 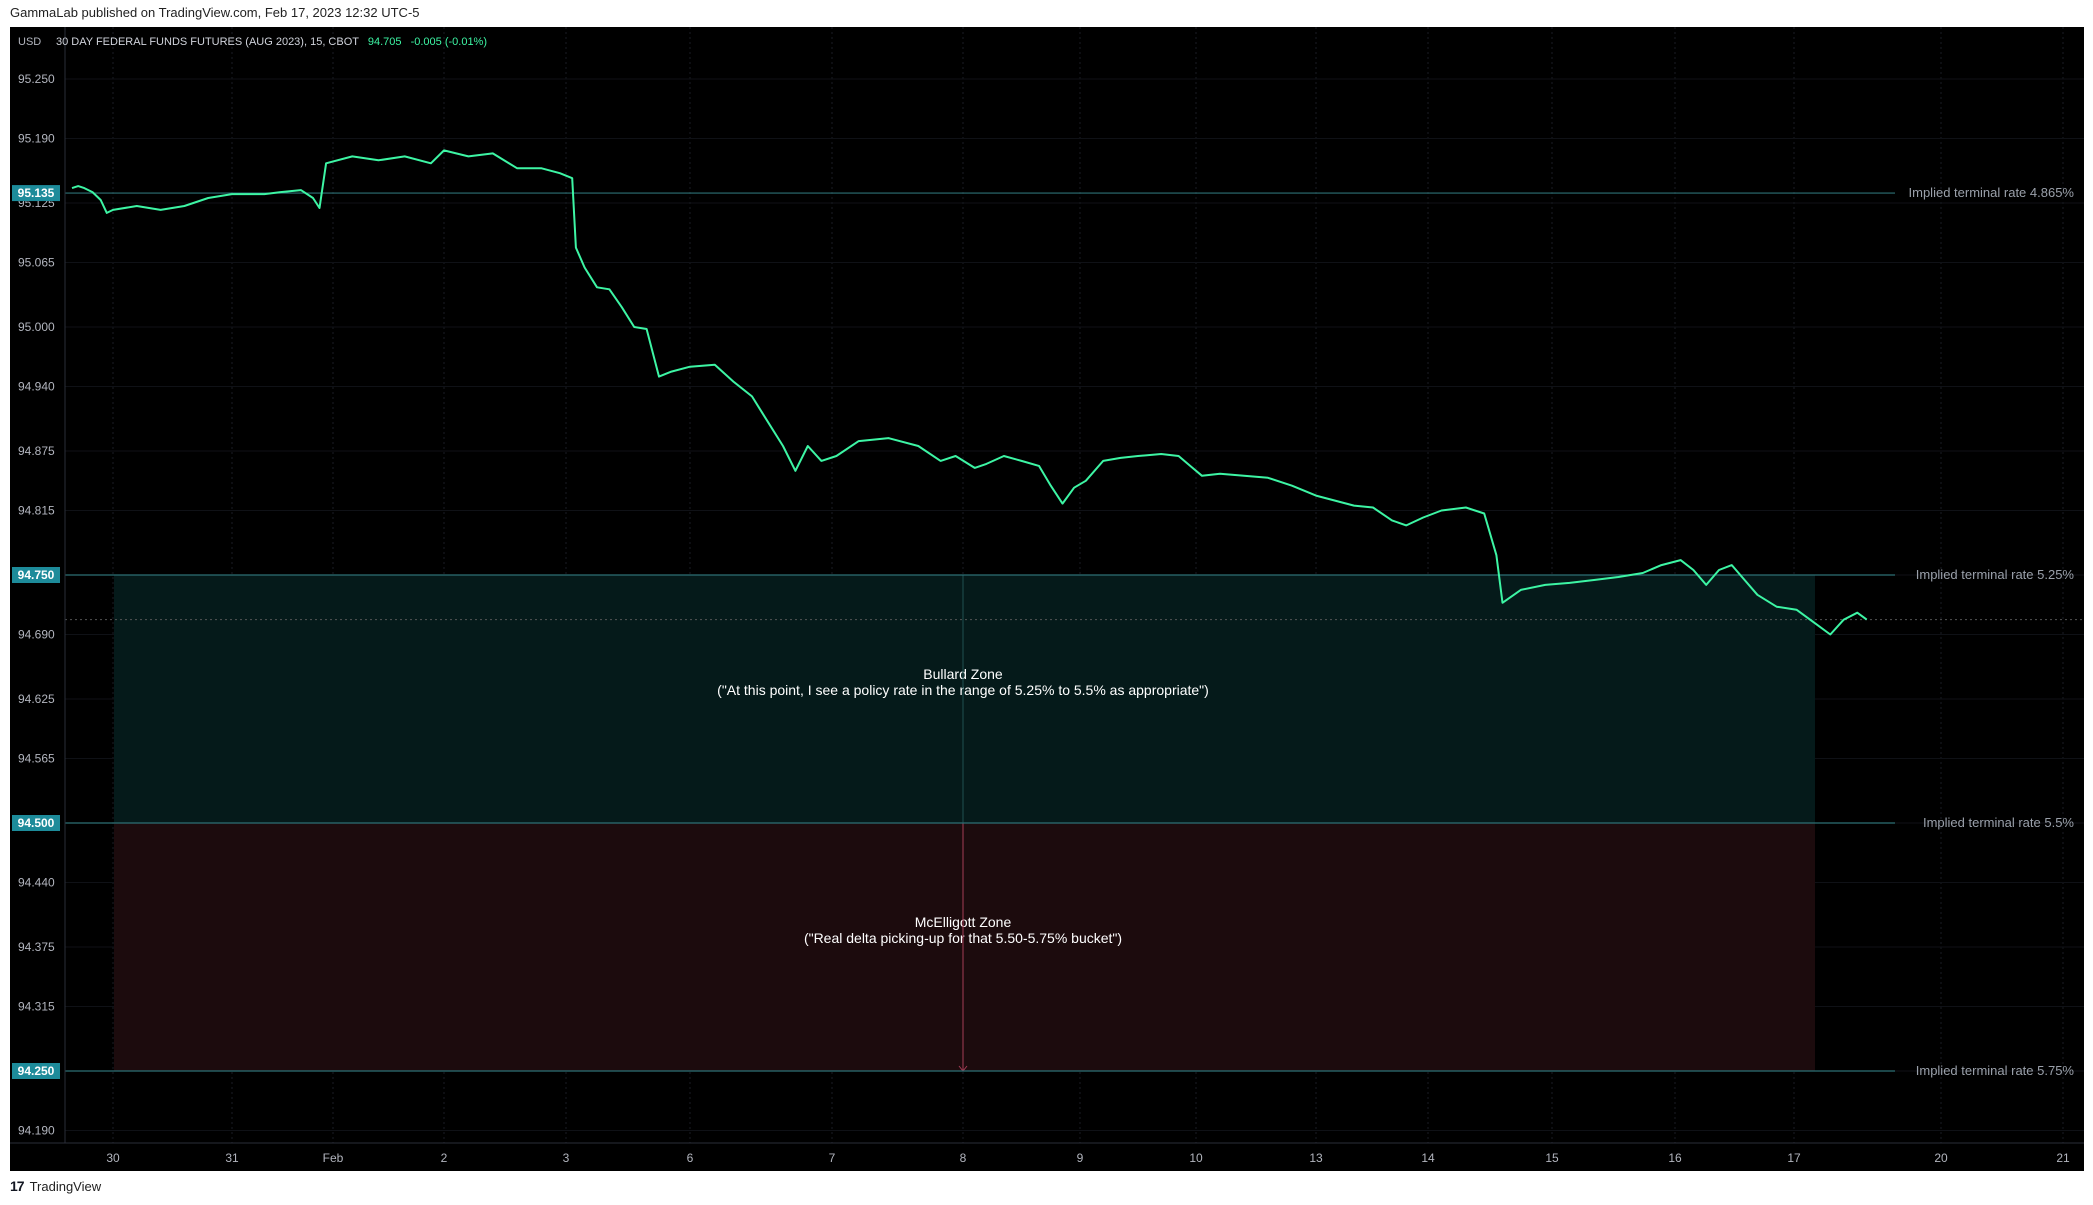 What do you see at coordinates (36, 699) in the screenshot?
I see `y-tick-label: 94.625` at bounding box center [36, 699].